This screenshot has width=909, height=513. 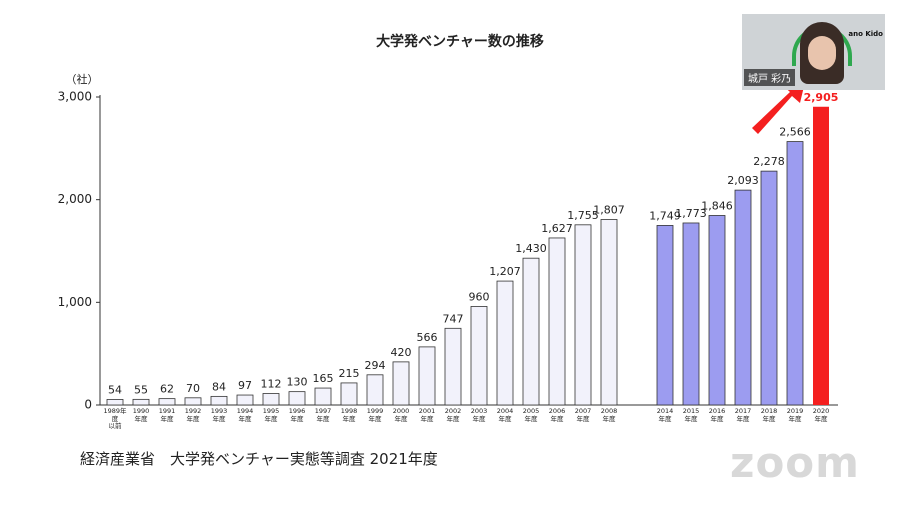 I want to click on value-label: 97, so click(x=245, y=385).